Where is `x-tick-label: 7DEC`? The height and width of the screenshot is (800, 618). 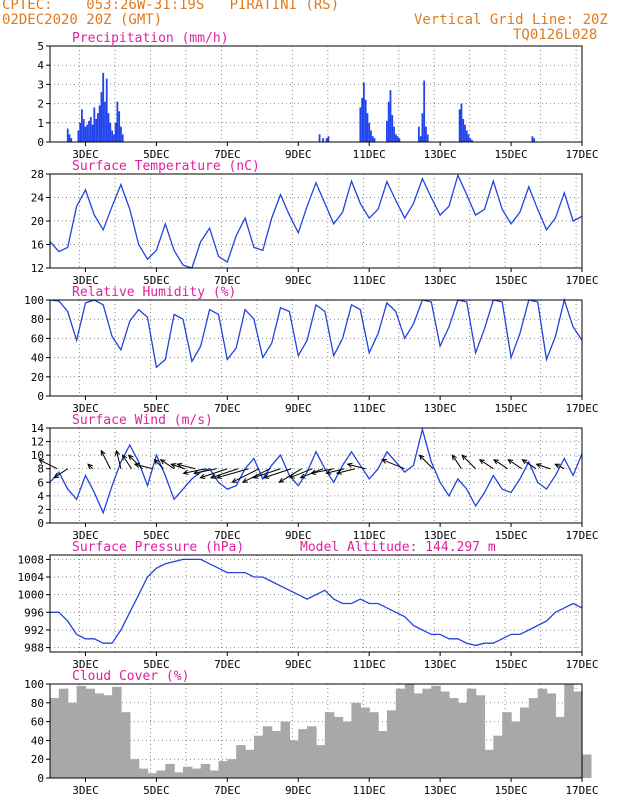
x-tick-label: 7DEC is located at coordinates (227, 664).